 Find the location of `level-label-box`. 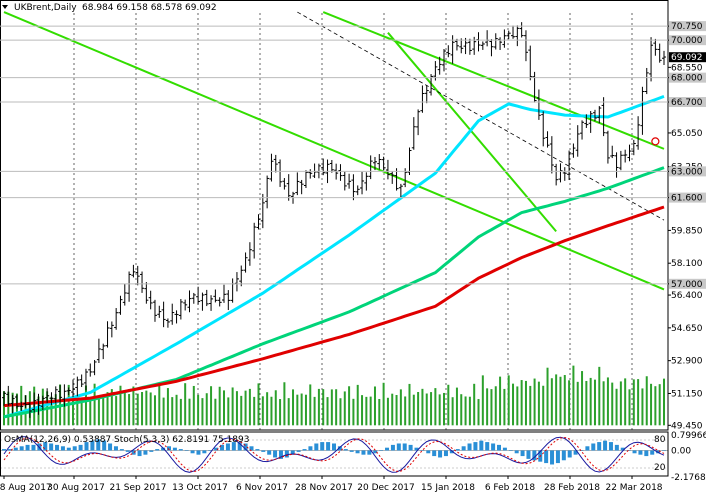

level-label-box is located at coordinates (687, 77).